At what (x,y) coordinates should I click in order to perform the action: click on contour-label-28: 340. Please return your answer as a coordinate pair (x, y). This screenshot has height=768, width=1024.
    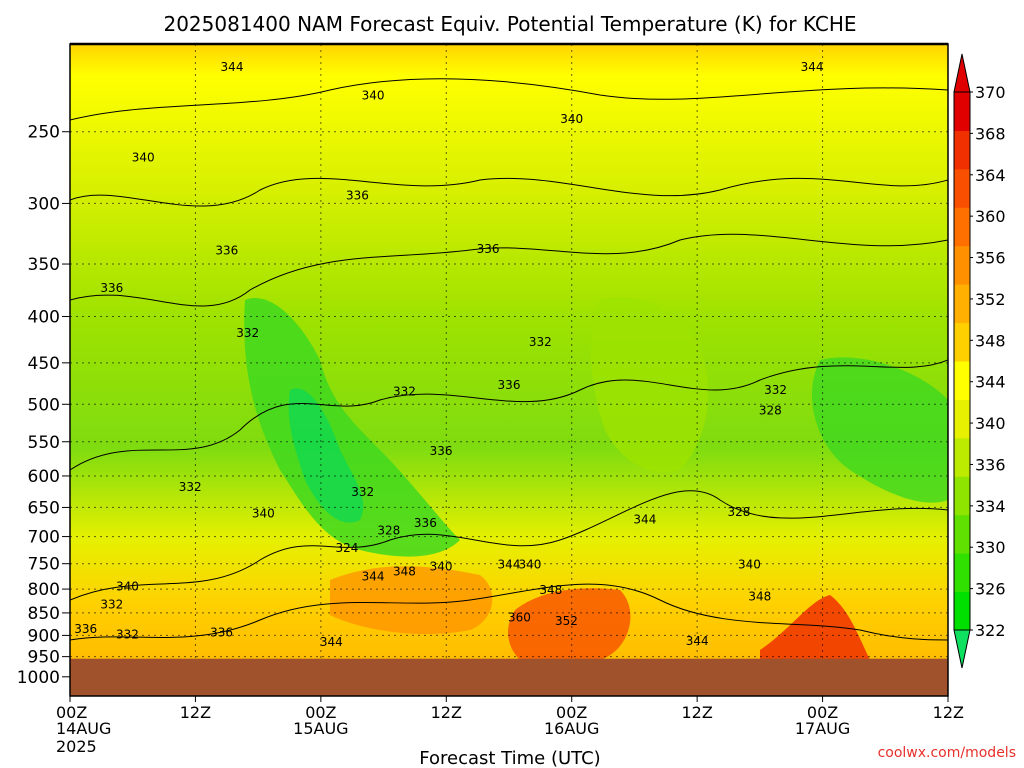
    Looking at the image, I should click on (529, 565).